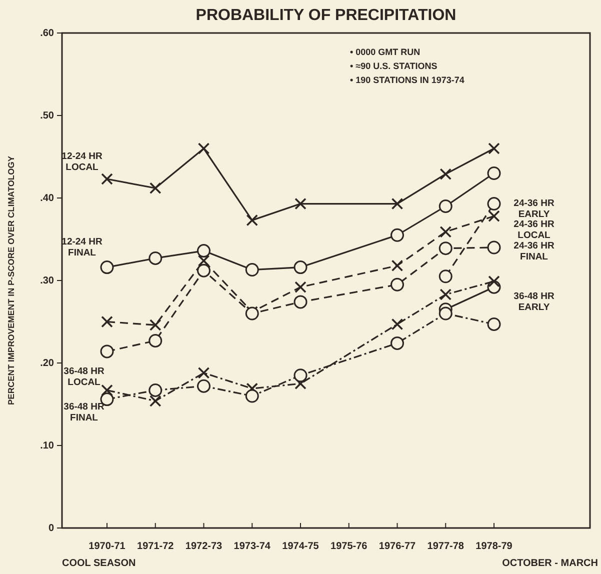  Describe the element at coordinates (349, 546) in the screenshot. I see `x-tick-label: 1975-76` at that location.